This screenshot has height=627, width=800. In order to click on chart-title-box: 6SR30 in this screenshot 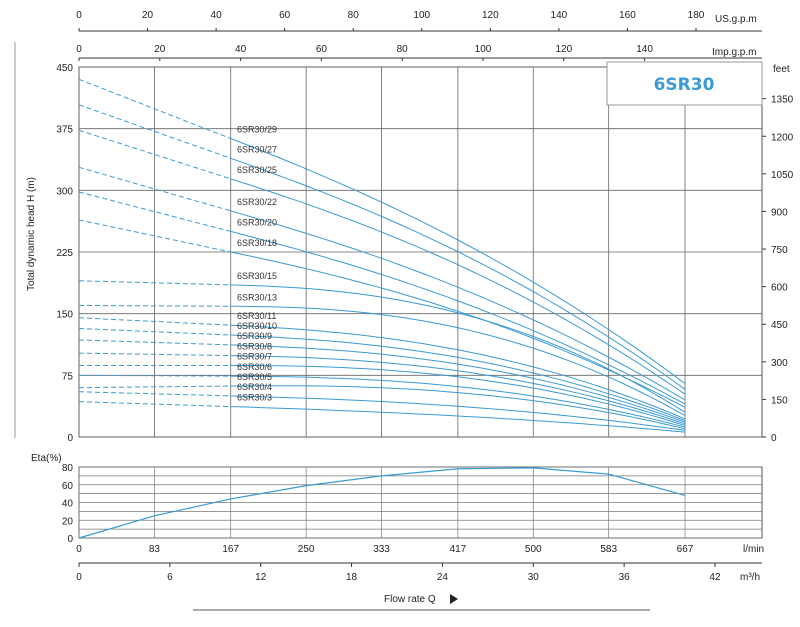, I will do `click(684, 83)`.